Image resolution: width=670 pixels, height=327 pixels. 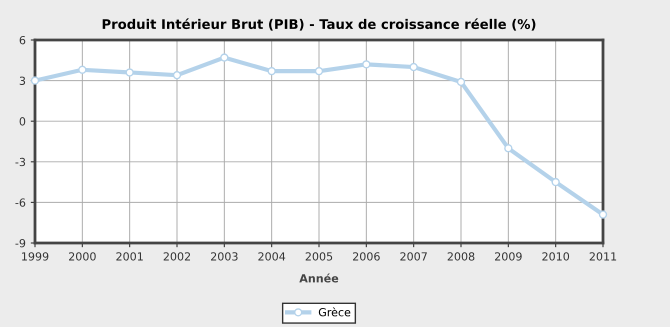 What do you see at coordinates (413, 256) in the screenshot?
I see `x-tick-label: 2007` at bounding box center [413, 256].